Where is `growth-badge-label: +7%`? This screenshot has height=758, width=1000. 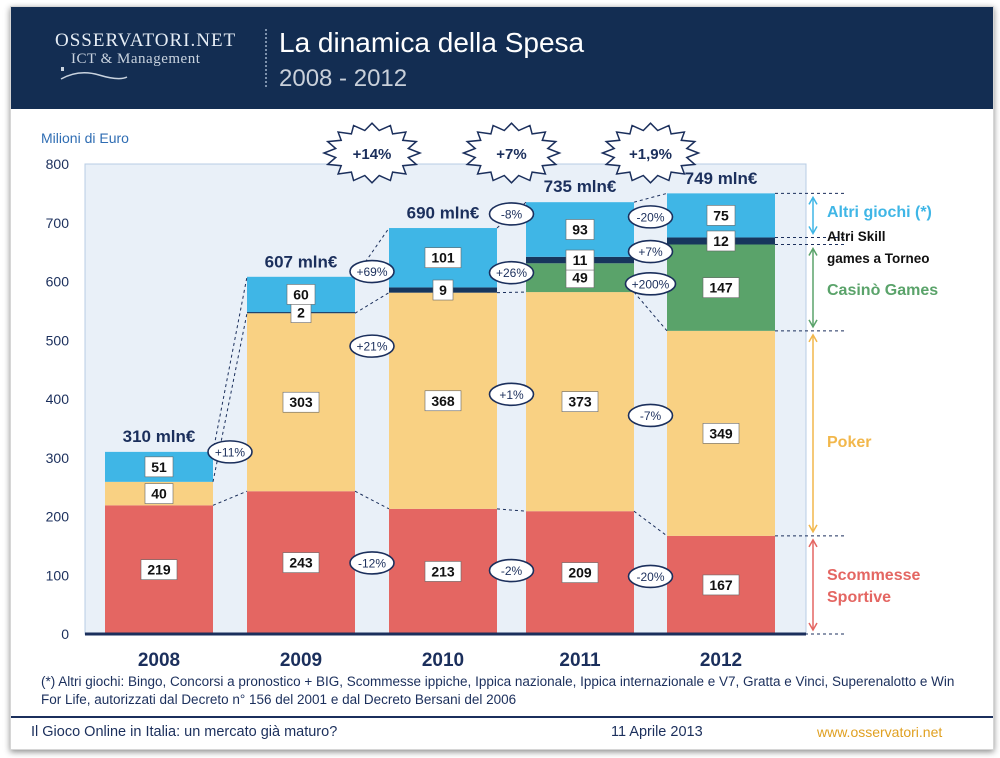 growth-badge-label: +7% is located at coordinates (650, 252).